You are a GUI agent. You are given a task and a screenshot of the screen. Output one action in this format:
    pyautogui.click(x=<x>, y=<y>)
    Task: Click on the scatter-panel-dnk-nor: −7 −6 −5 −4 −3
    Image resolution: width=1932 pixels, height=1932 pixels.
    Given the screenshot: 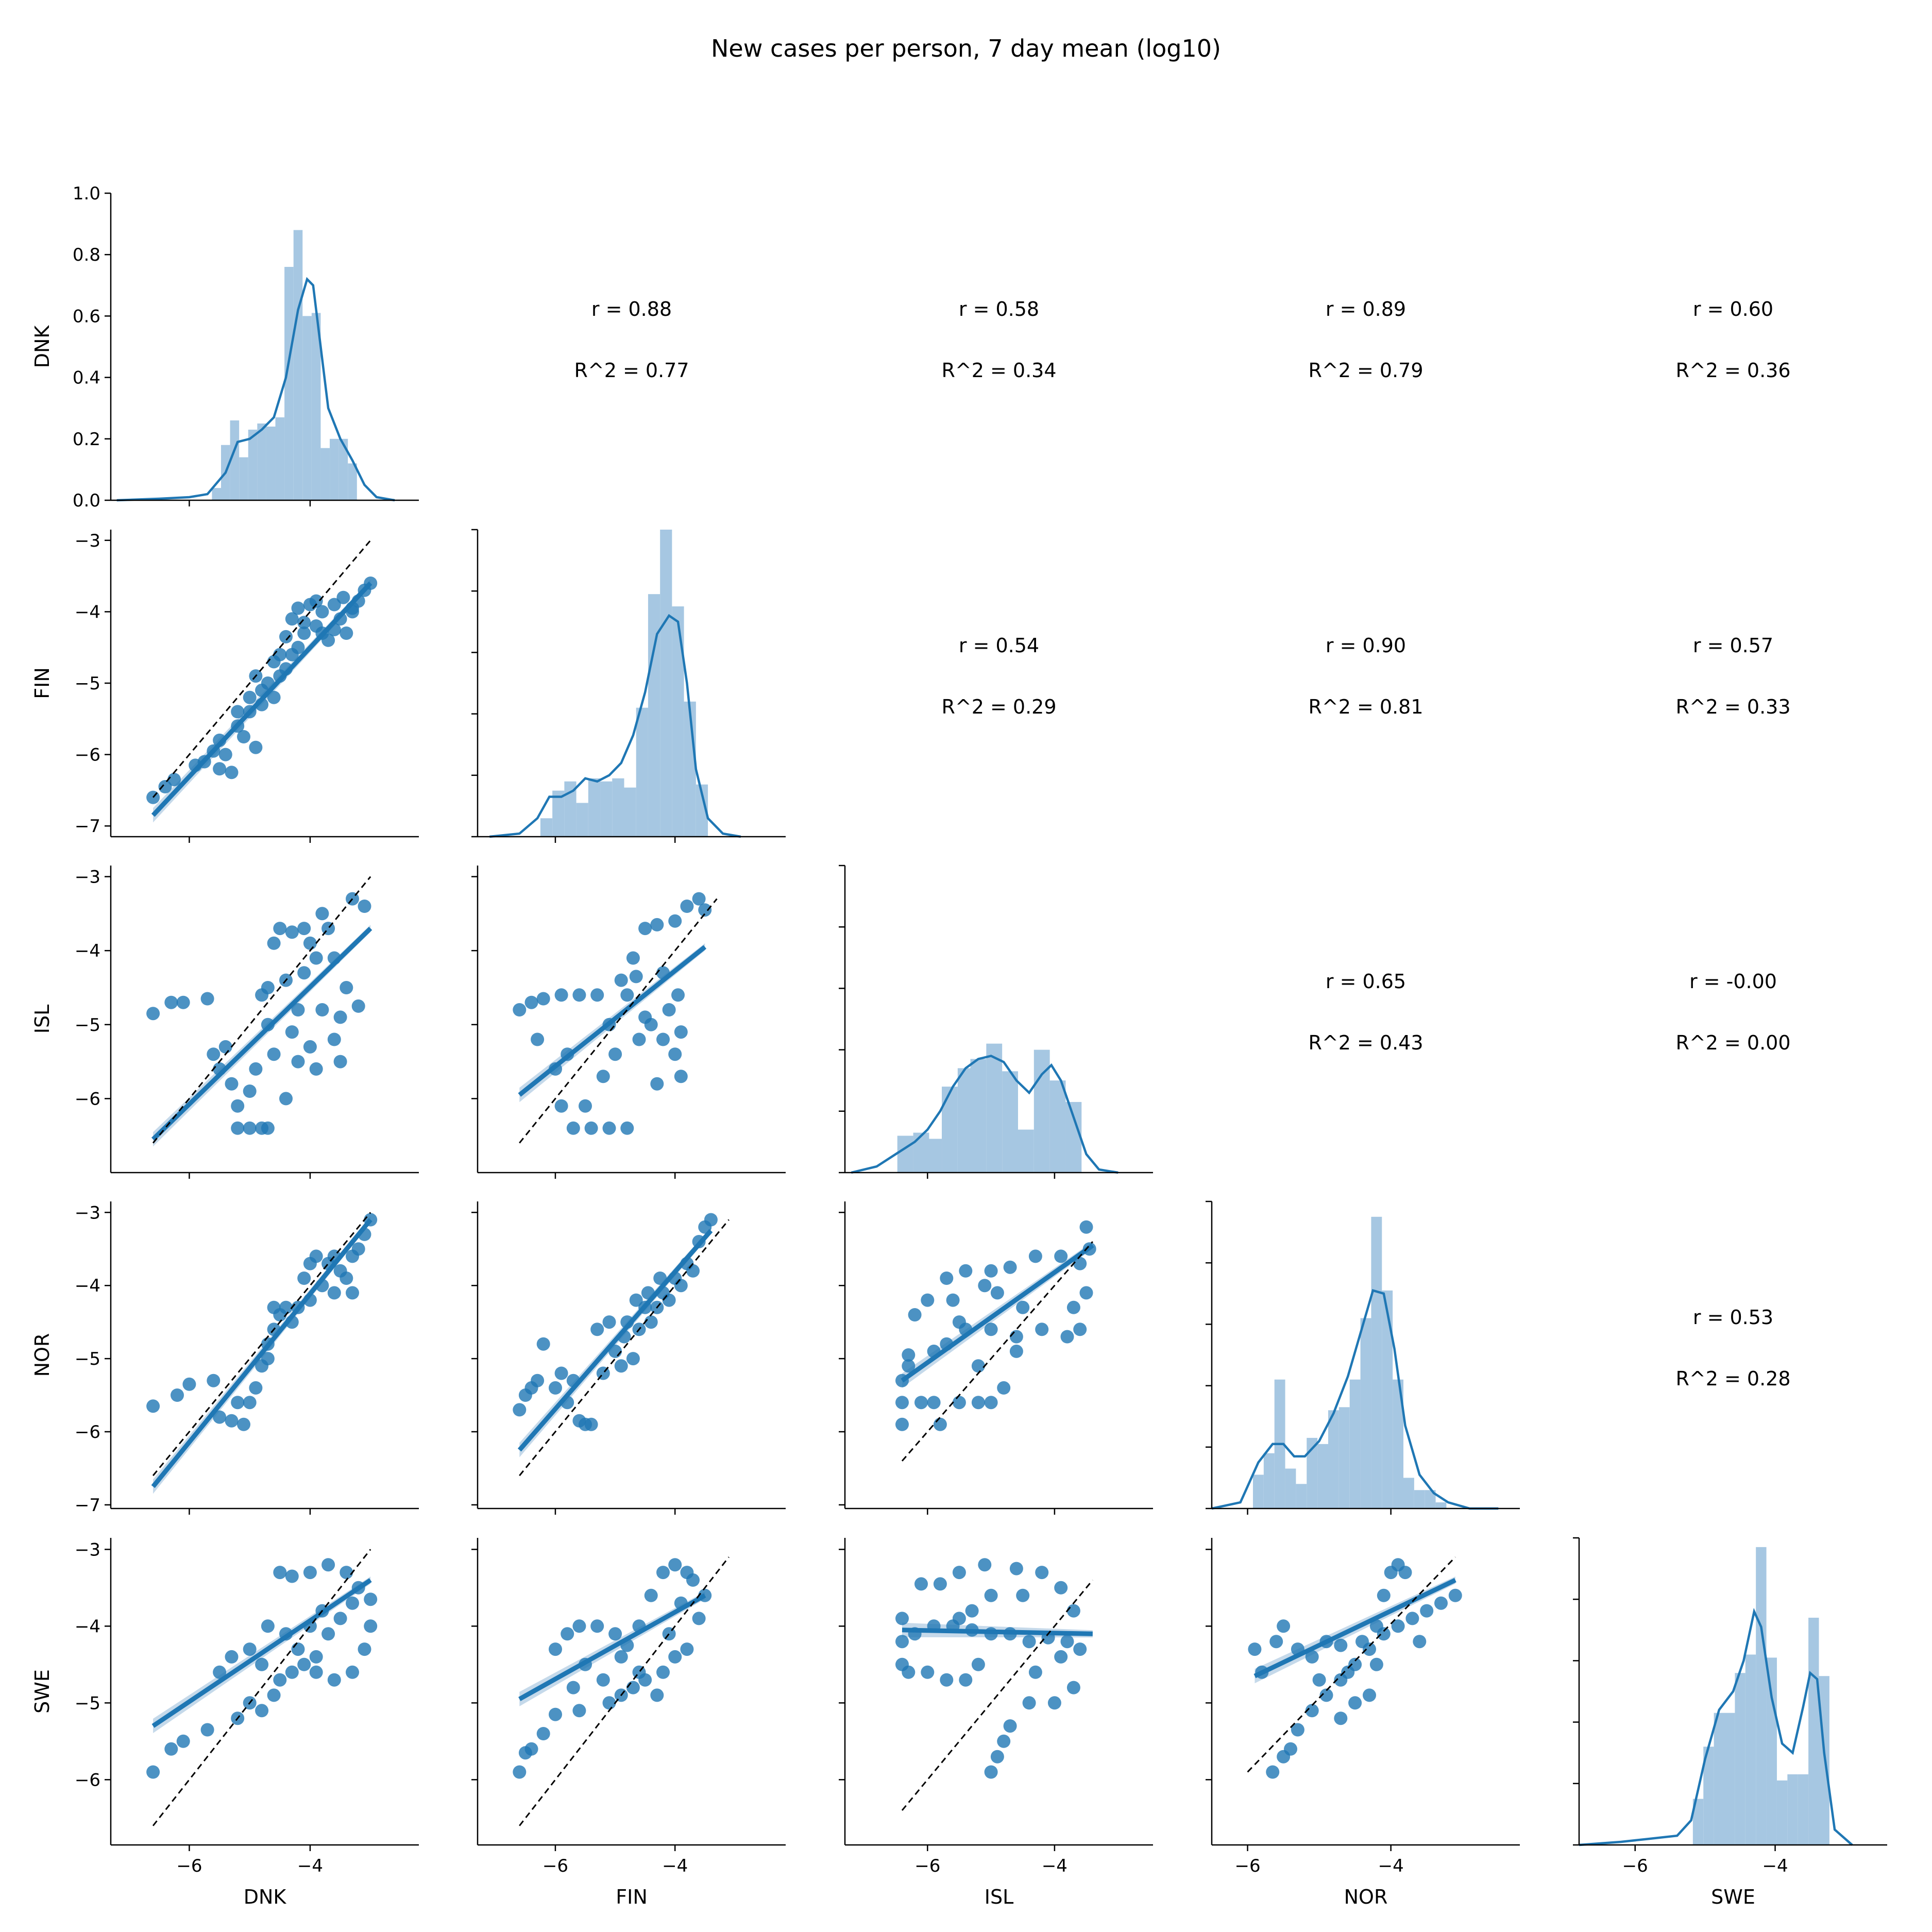 What is the action you would take?
    pyautogui.click(x=247, y=1358)
    